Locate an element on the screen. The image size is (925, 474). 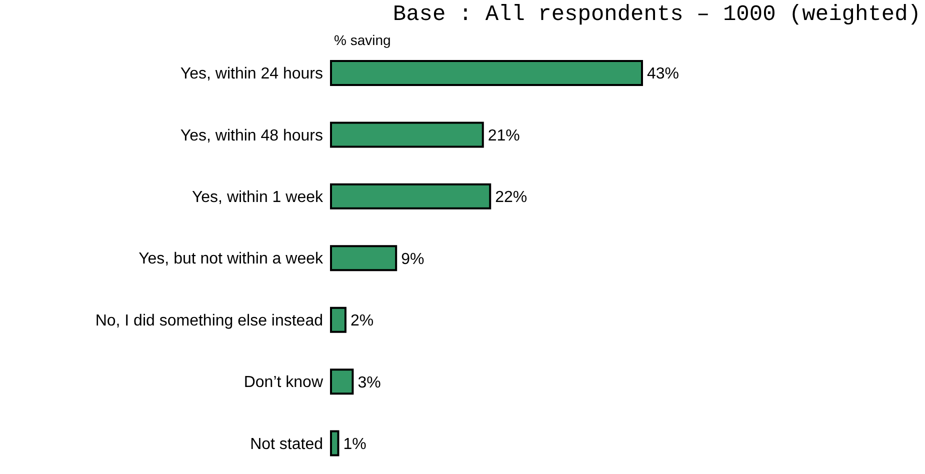
data-label: 3% is located at coordinates (369, 383).